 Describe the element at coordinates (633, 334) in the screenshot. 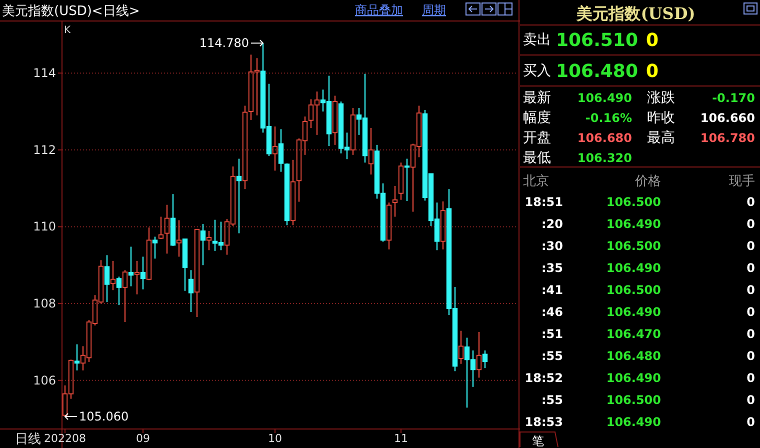

I see `text: 106.470` at that location.